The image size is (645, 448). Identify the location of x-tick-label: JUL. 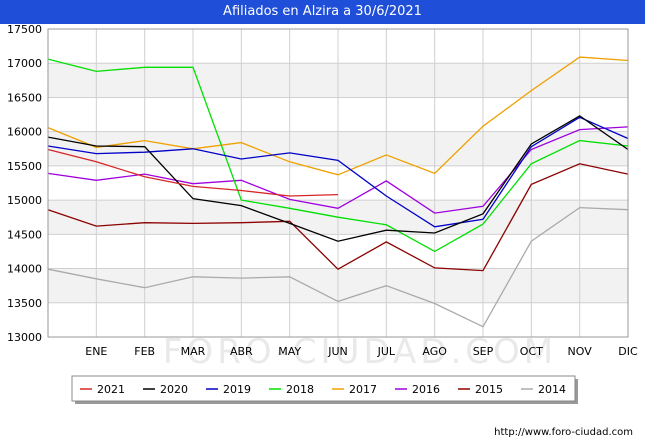
(386, 351).